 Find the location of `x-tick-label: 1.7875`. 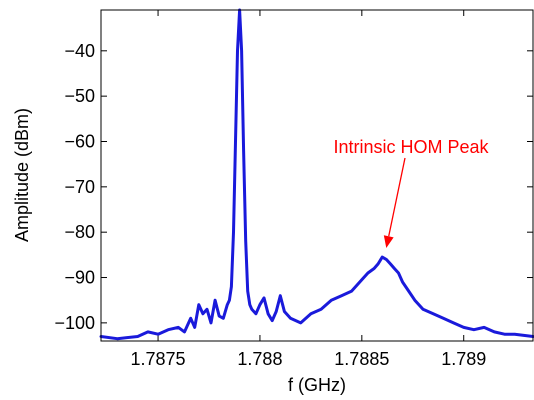

x-tick-label: 1.7875 is located at coordinates (158, 359).